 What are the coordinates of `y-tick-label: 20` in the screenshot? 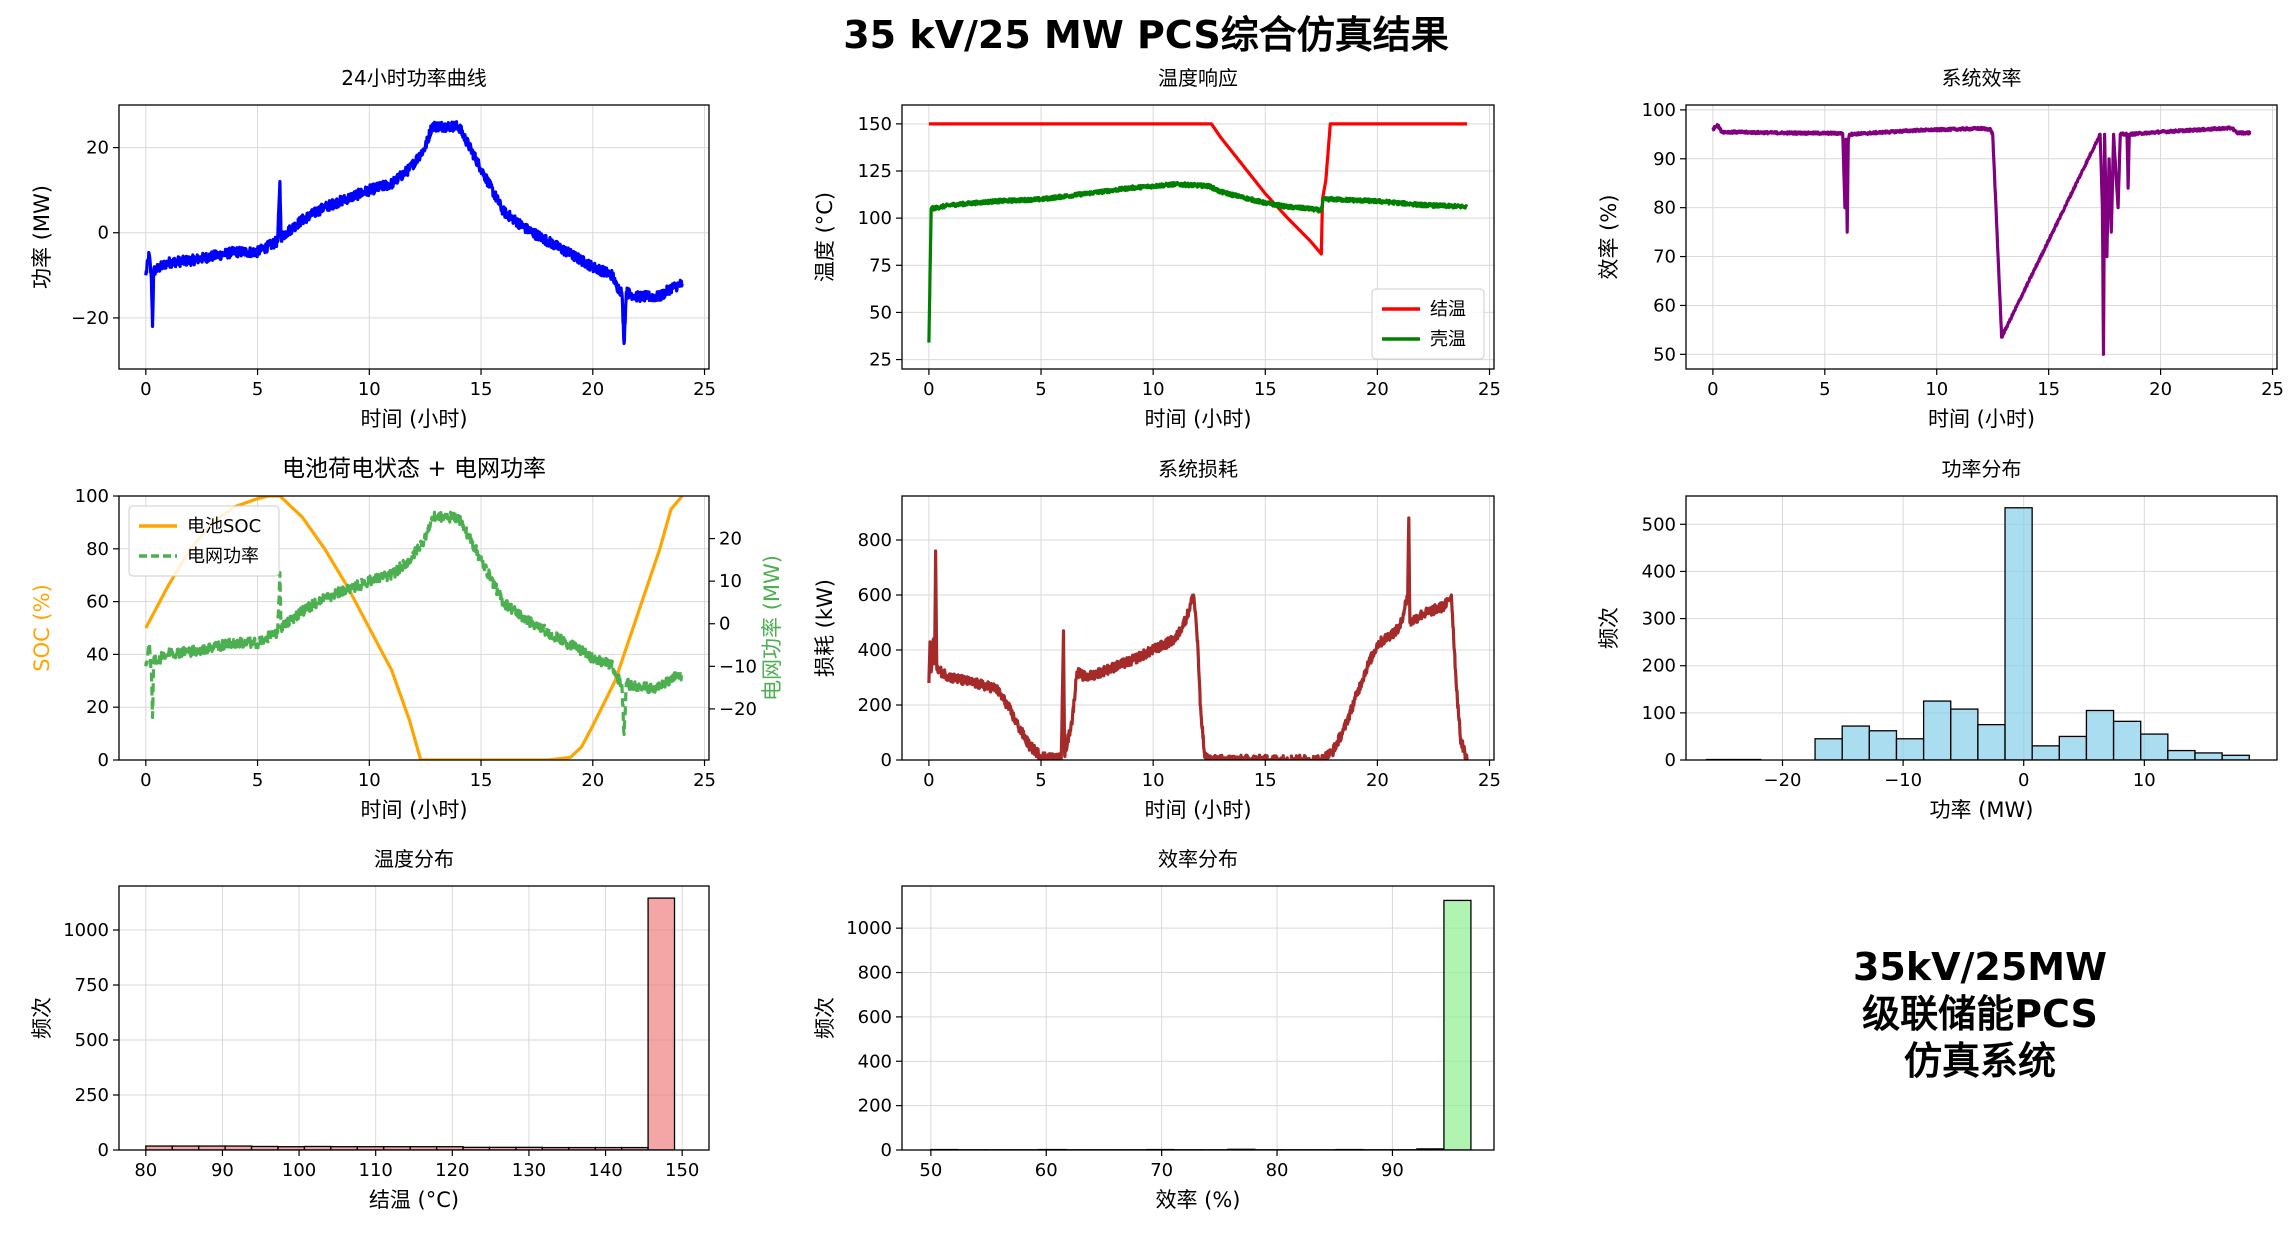 It's located at (97, 707).